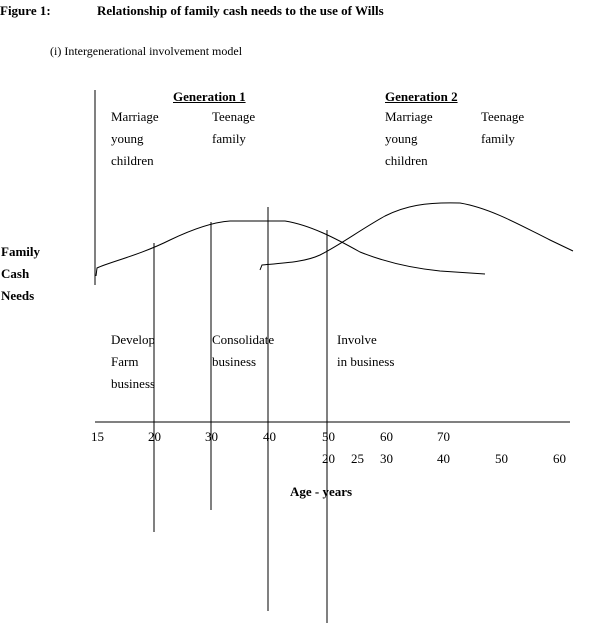  Describe the element at coordinates (125, 361) in the screenshot. I see `phase-develop-line2: Farm` at that location.